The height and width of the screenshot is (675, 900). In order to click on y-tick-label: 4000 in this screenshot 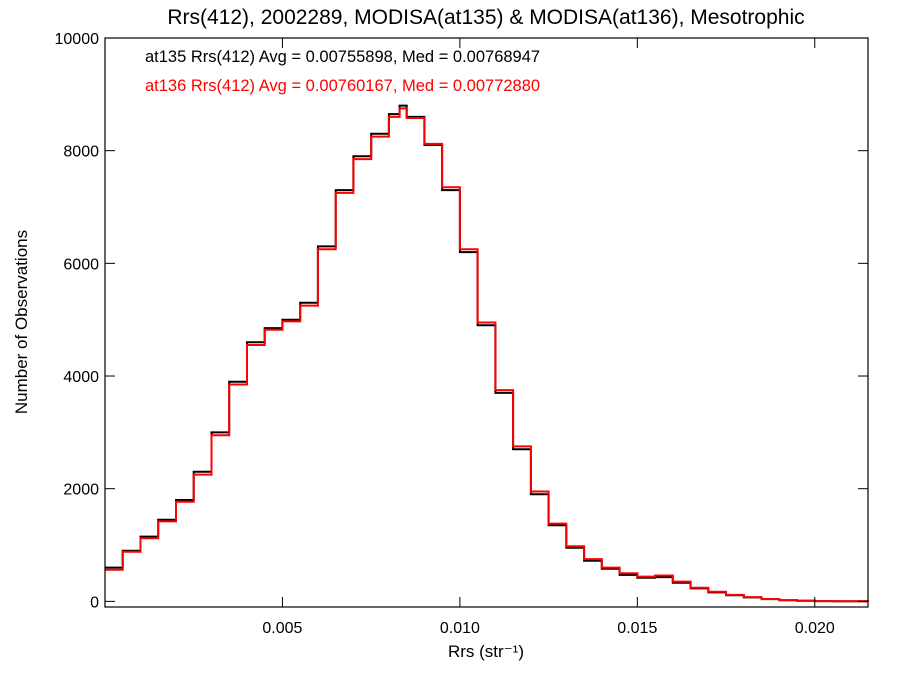, I will do `click(81, 377)`.